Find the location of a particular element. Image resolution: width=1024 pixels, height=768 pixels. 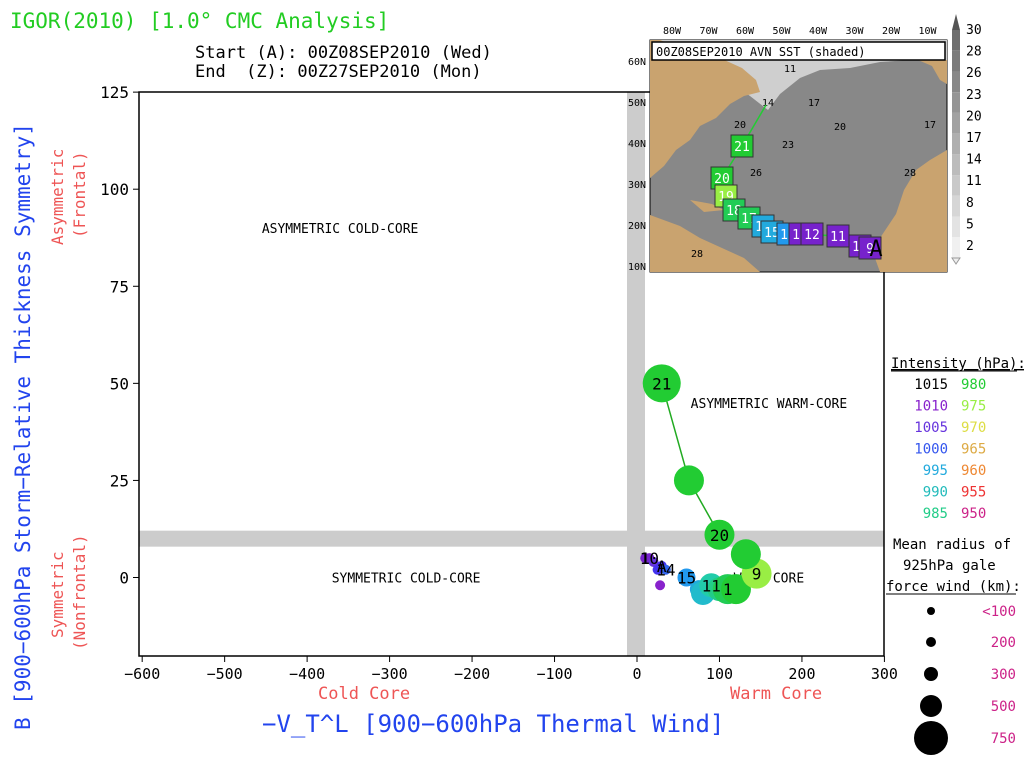

intensity-right-value: 970 is located at coordinates (973, 428).